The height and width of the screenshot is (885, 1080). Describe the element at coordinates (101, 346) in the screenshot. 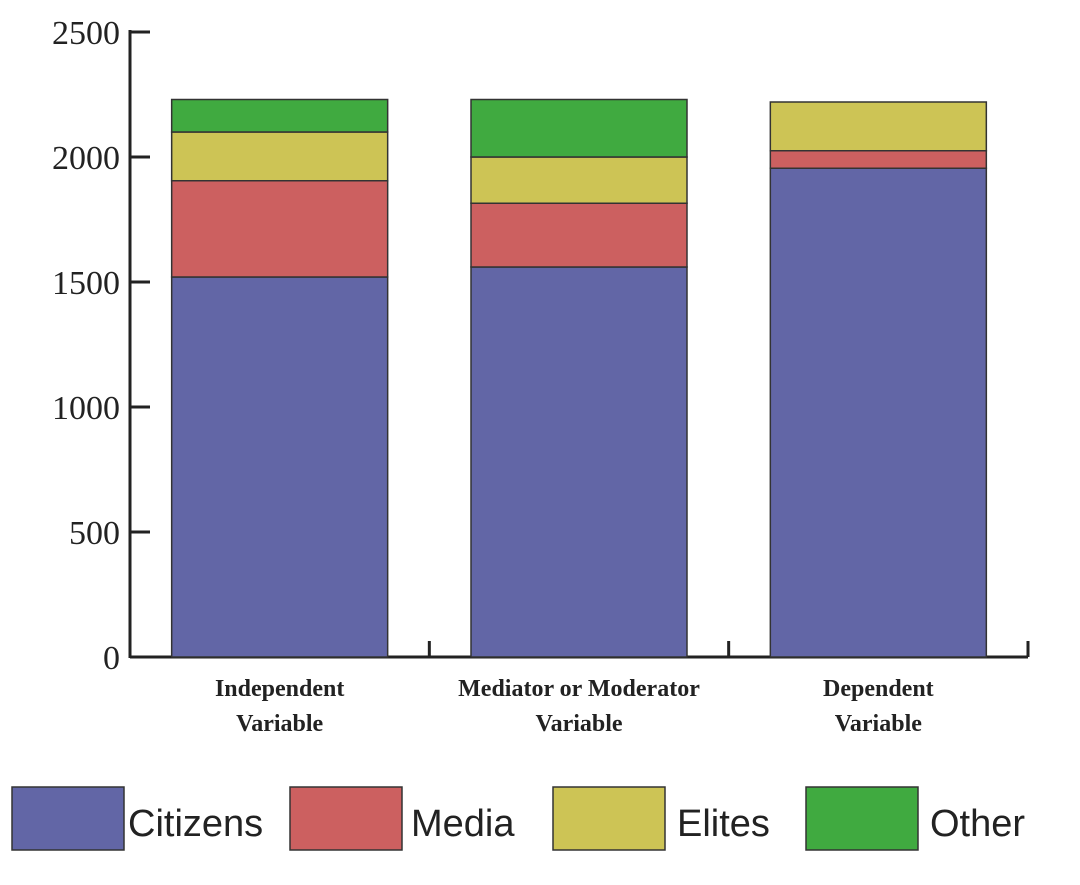

I see `y-ticks: 0 500 1000 1500 2000 2500` at that location.